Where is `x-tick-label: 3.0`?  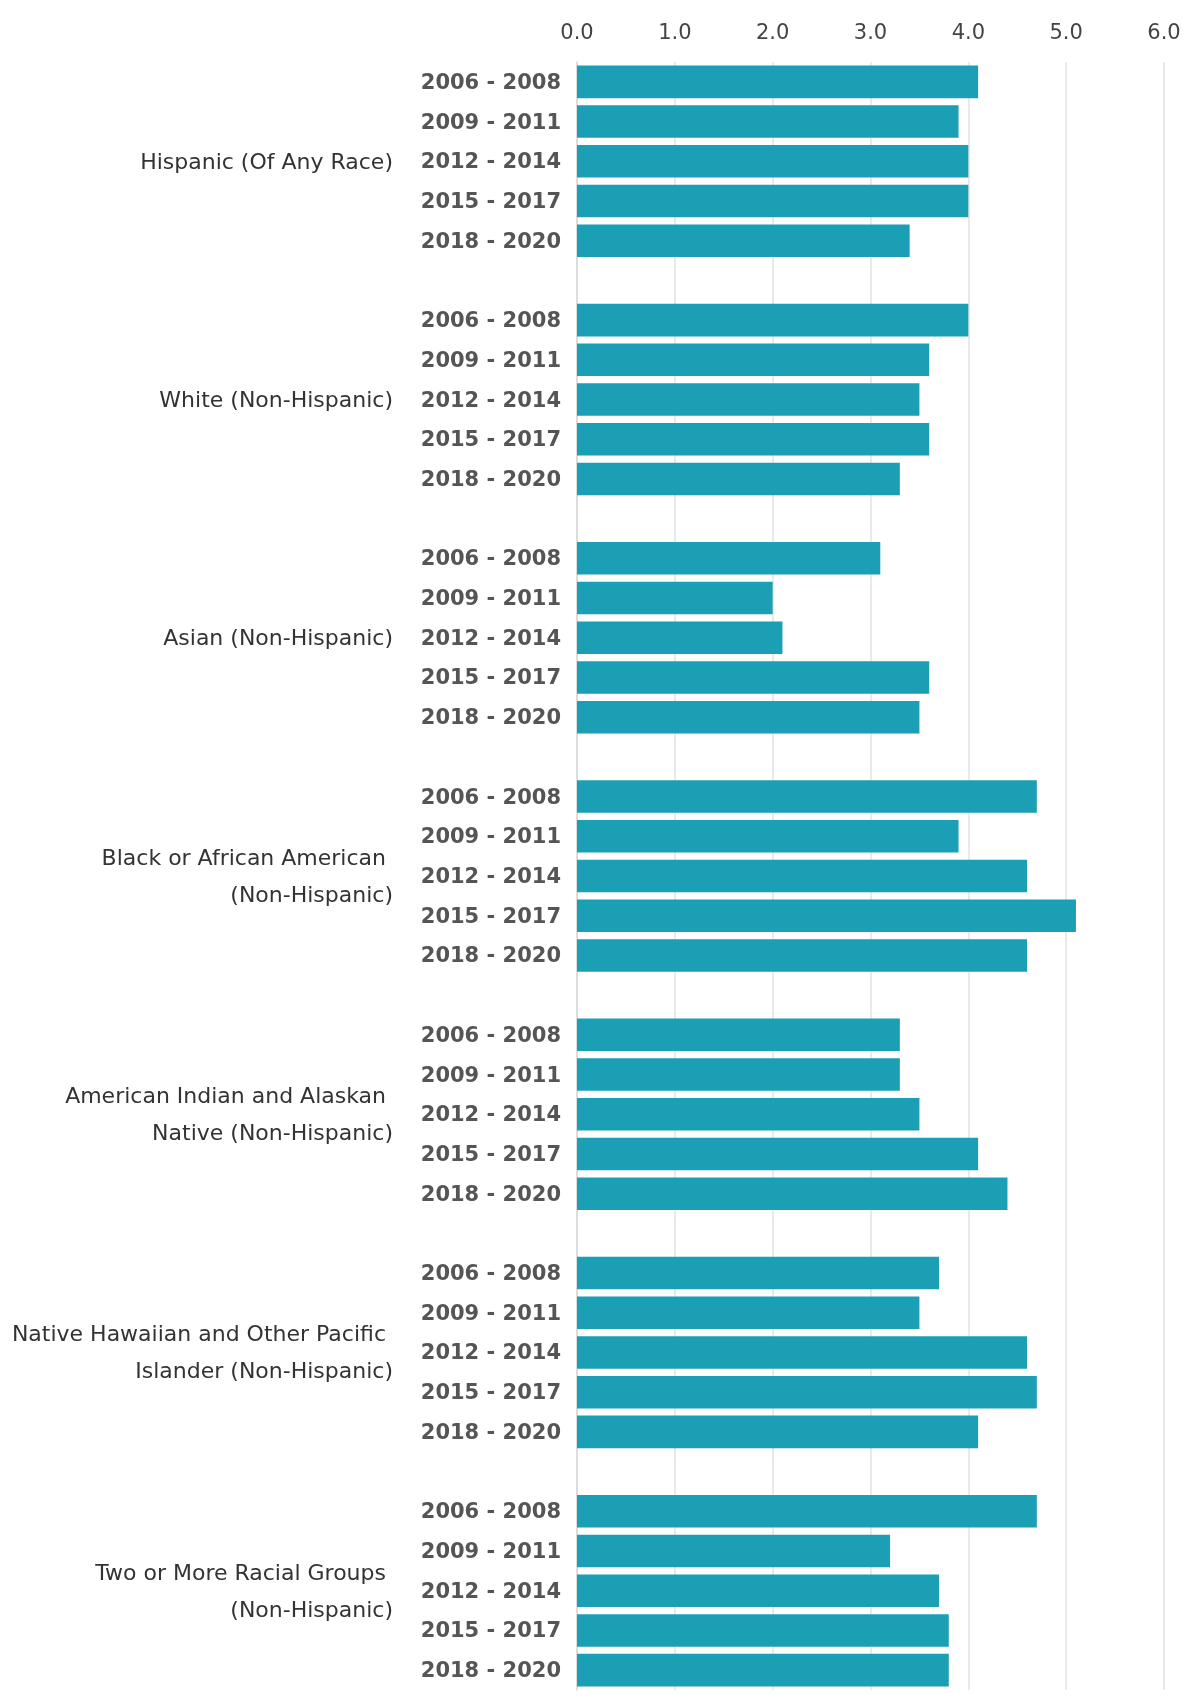 x-tick-label: 3.0 is located at coordinates (870, 31).